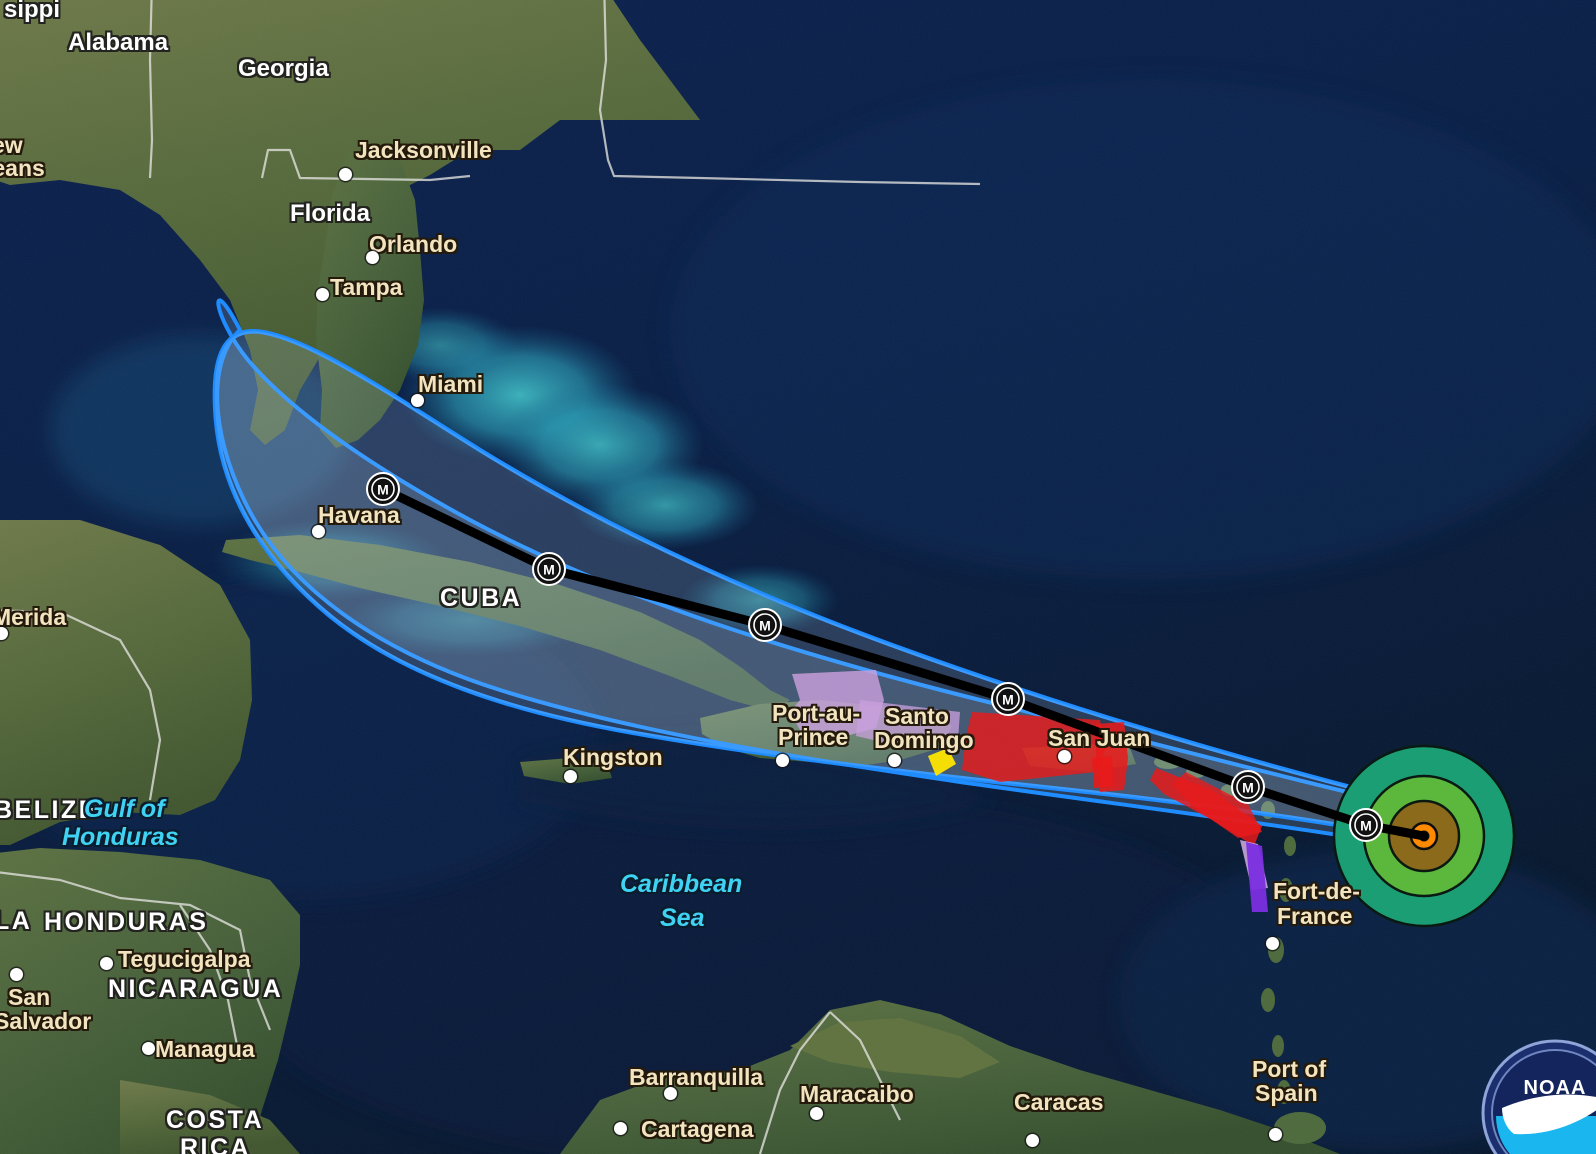 The width and height of the screenshot is (1596, 1154). I want to click on hurricane-watch-band-dr, so click(908, 723).